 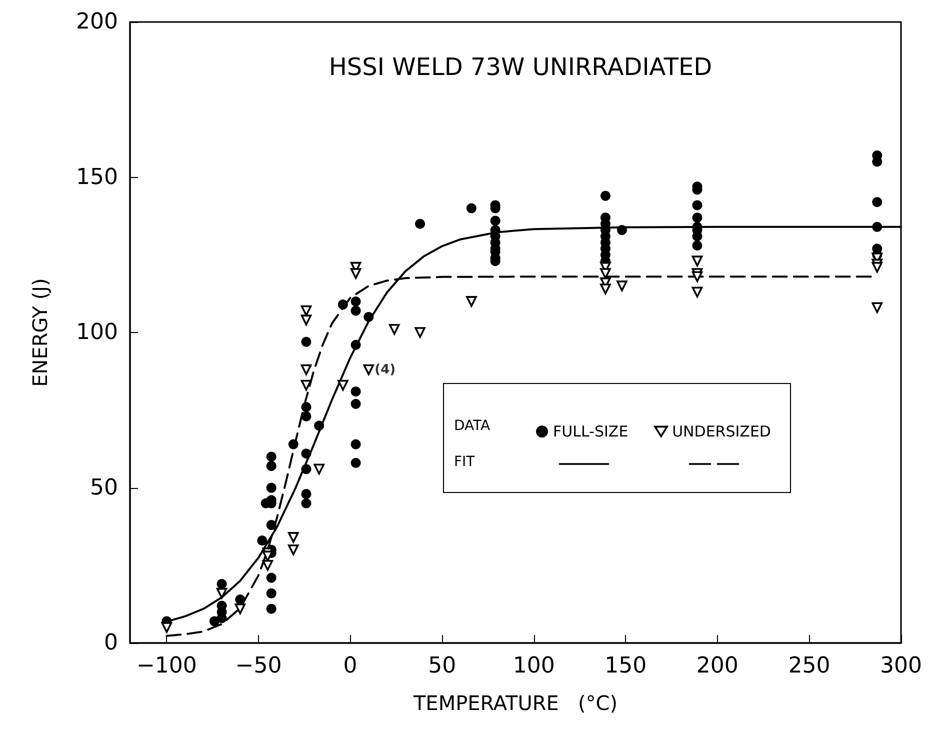 What do you see at coordinates (515, 703) in the screenshot?
I see `x-axis-title: TEMPERATURE (°C)` at bounding box center [515, 703].